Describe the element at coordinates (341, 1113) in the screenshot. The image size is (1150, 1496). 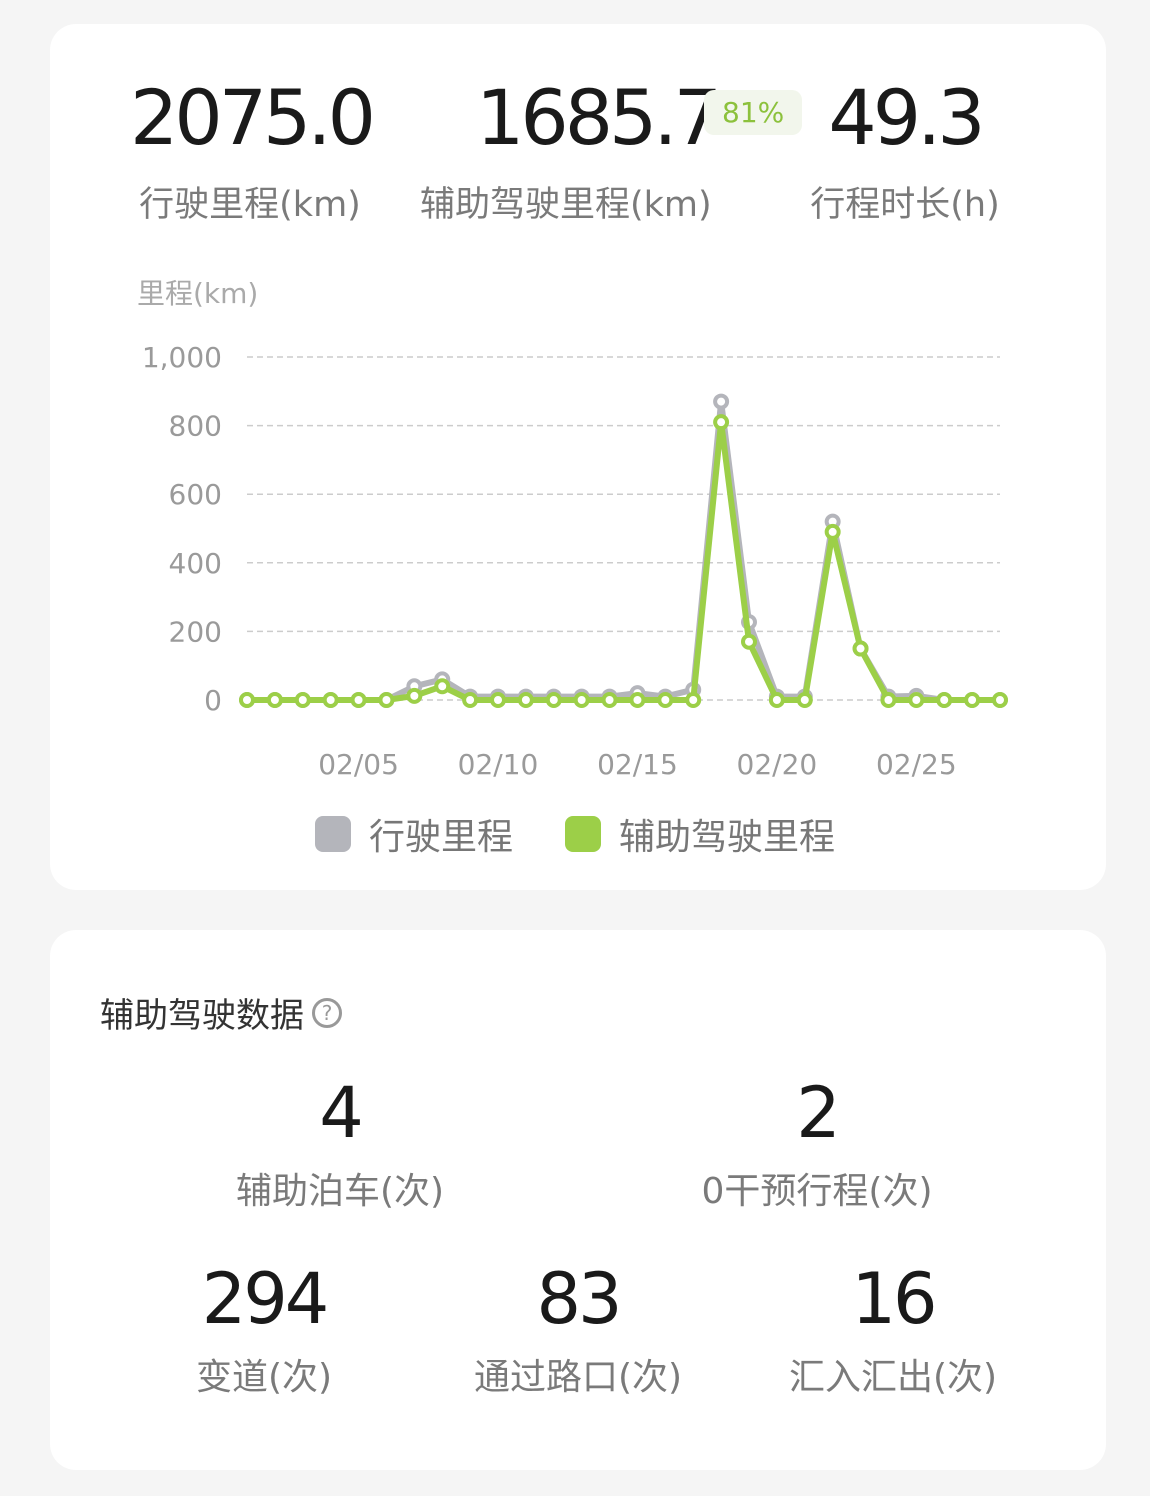
I see `stat-value: 4` at that location.